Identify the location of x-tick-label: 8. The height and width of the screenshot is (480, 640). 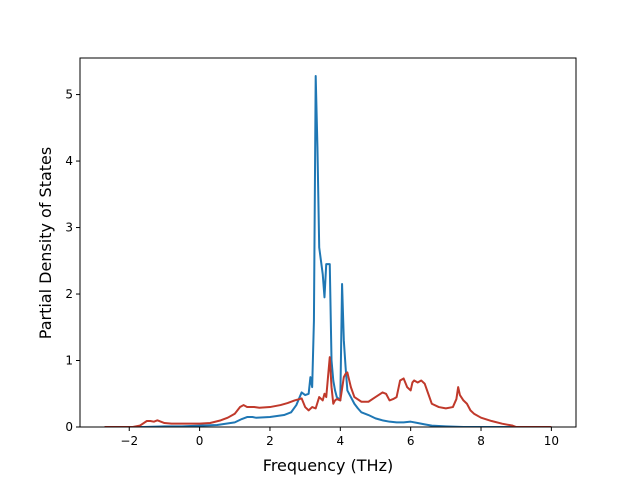
(481, 441).